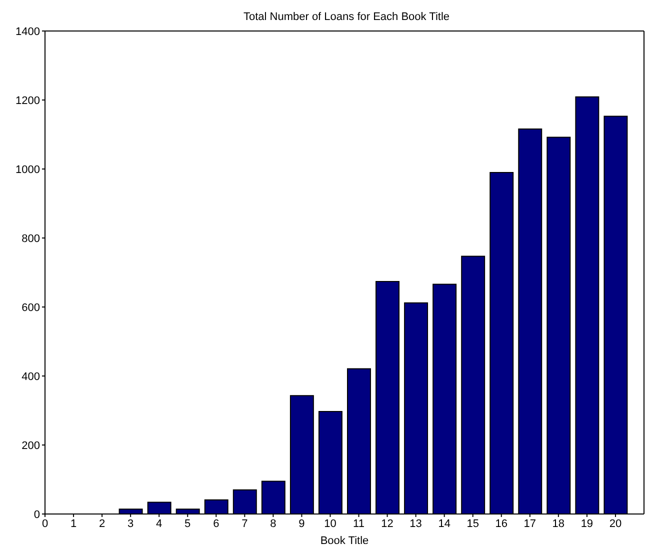 Image resolution: width=652 pixels, height=552 pixels. I want to click on x-tick-label: 11, so click(358, 524).